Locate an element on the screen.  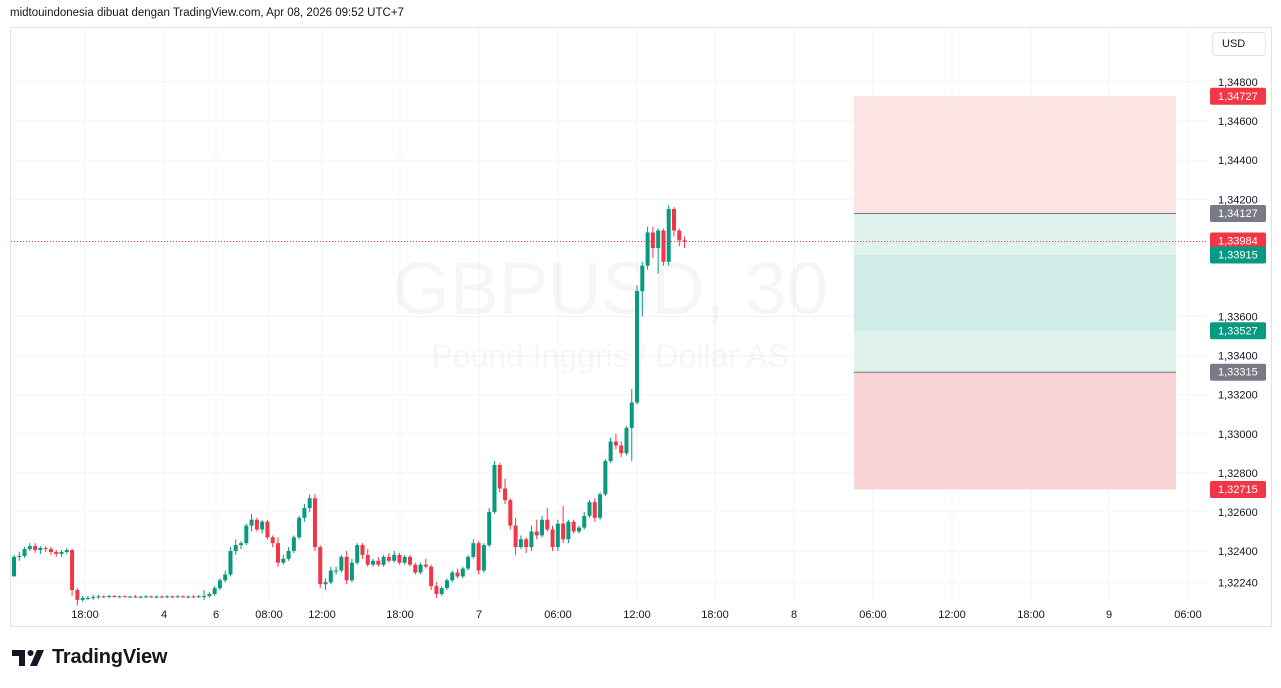
tradingview-logo: TradingView is located at coordinates (88, 657).